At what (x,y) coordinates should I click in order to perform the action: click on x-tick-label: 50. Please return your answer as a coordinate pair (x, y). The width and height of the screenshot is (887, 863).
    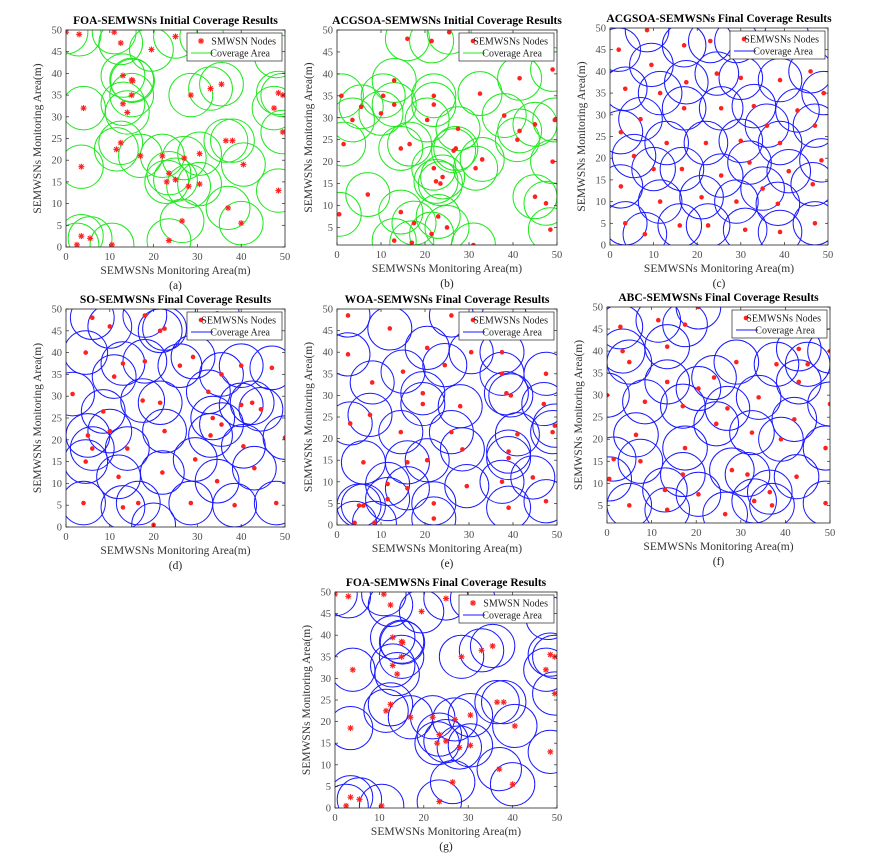
    Looking at the image, I should click on (285, 257).